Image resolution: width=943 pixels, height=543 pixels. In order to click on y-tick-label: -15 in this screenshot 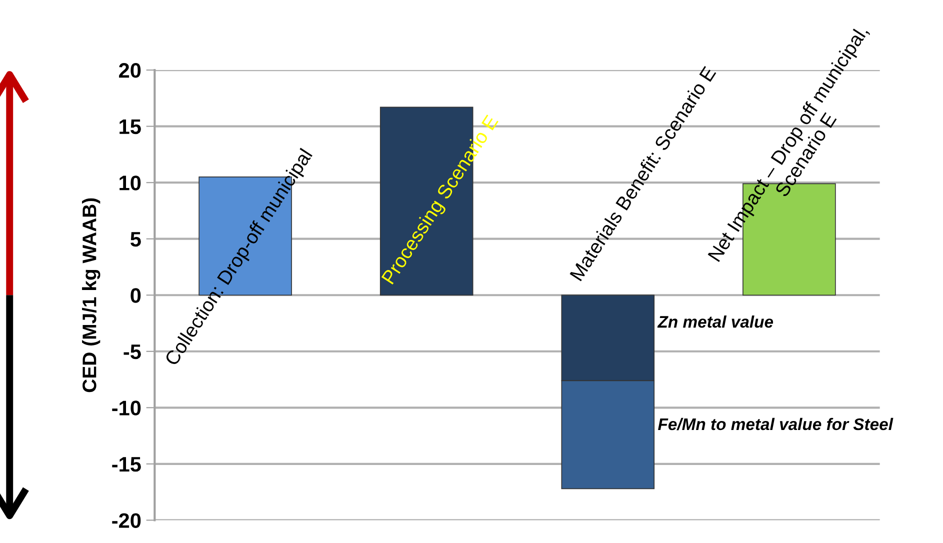, I will do `click(126, 464)`.